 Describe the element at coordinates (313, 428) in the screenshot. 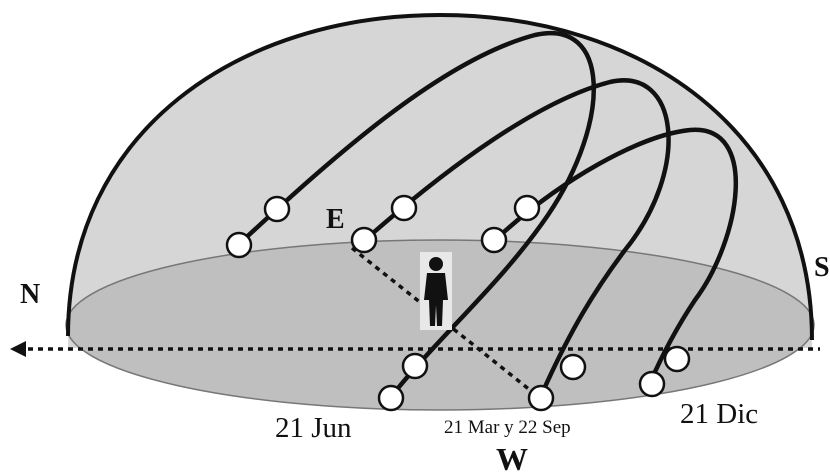

I see `label-june: 21 Jun` at that location.